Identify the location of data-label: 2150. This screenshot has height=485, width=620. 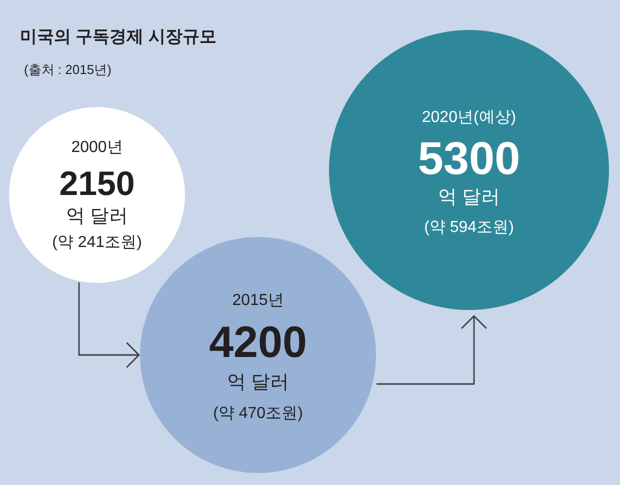
(97, 184).